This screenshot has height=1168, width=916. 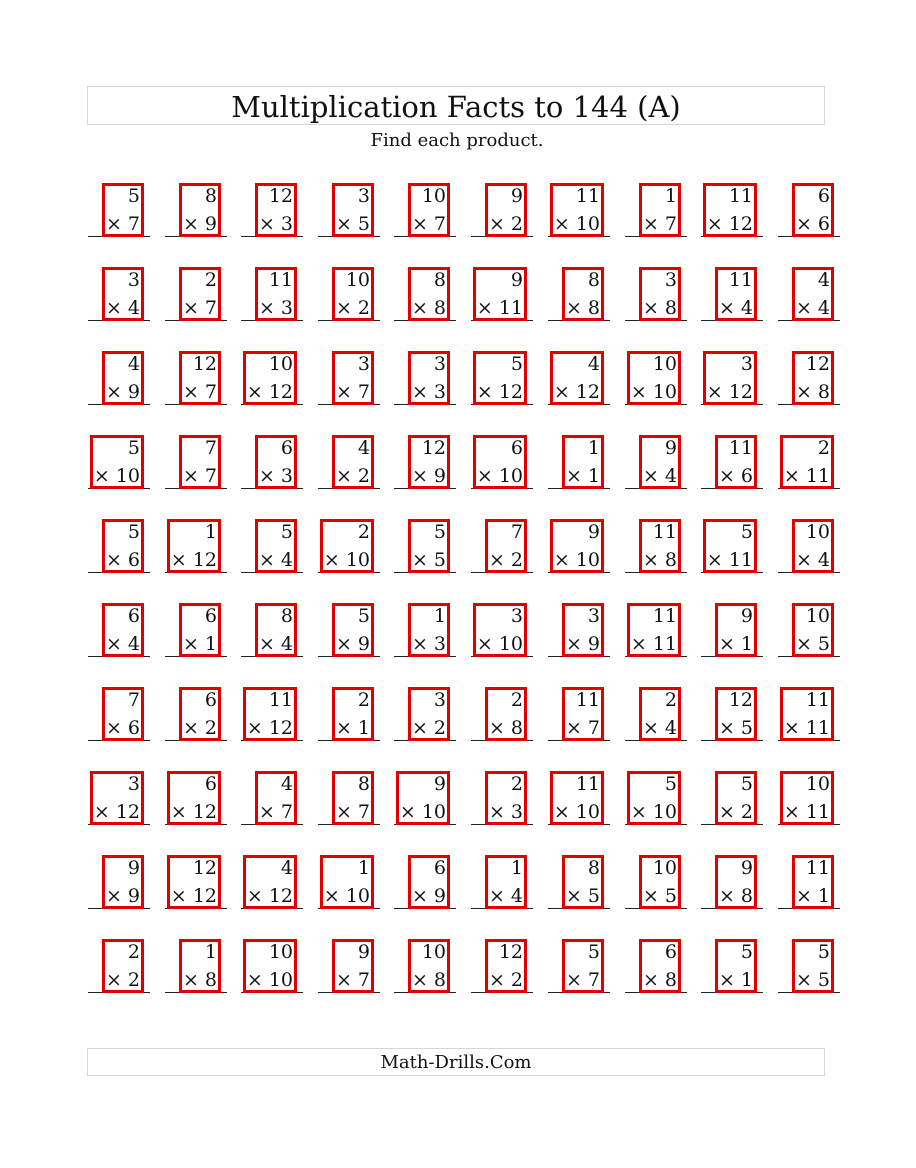 I want to click on problem: 9 × 4, so click(x=658, y=476).